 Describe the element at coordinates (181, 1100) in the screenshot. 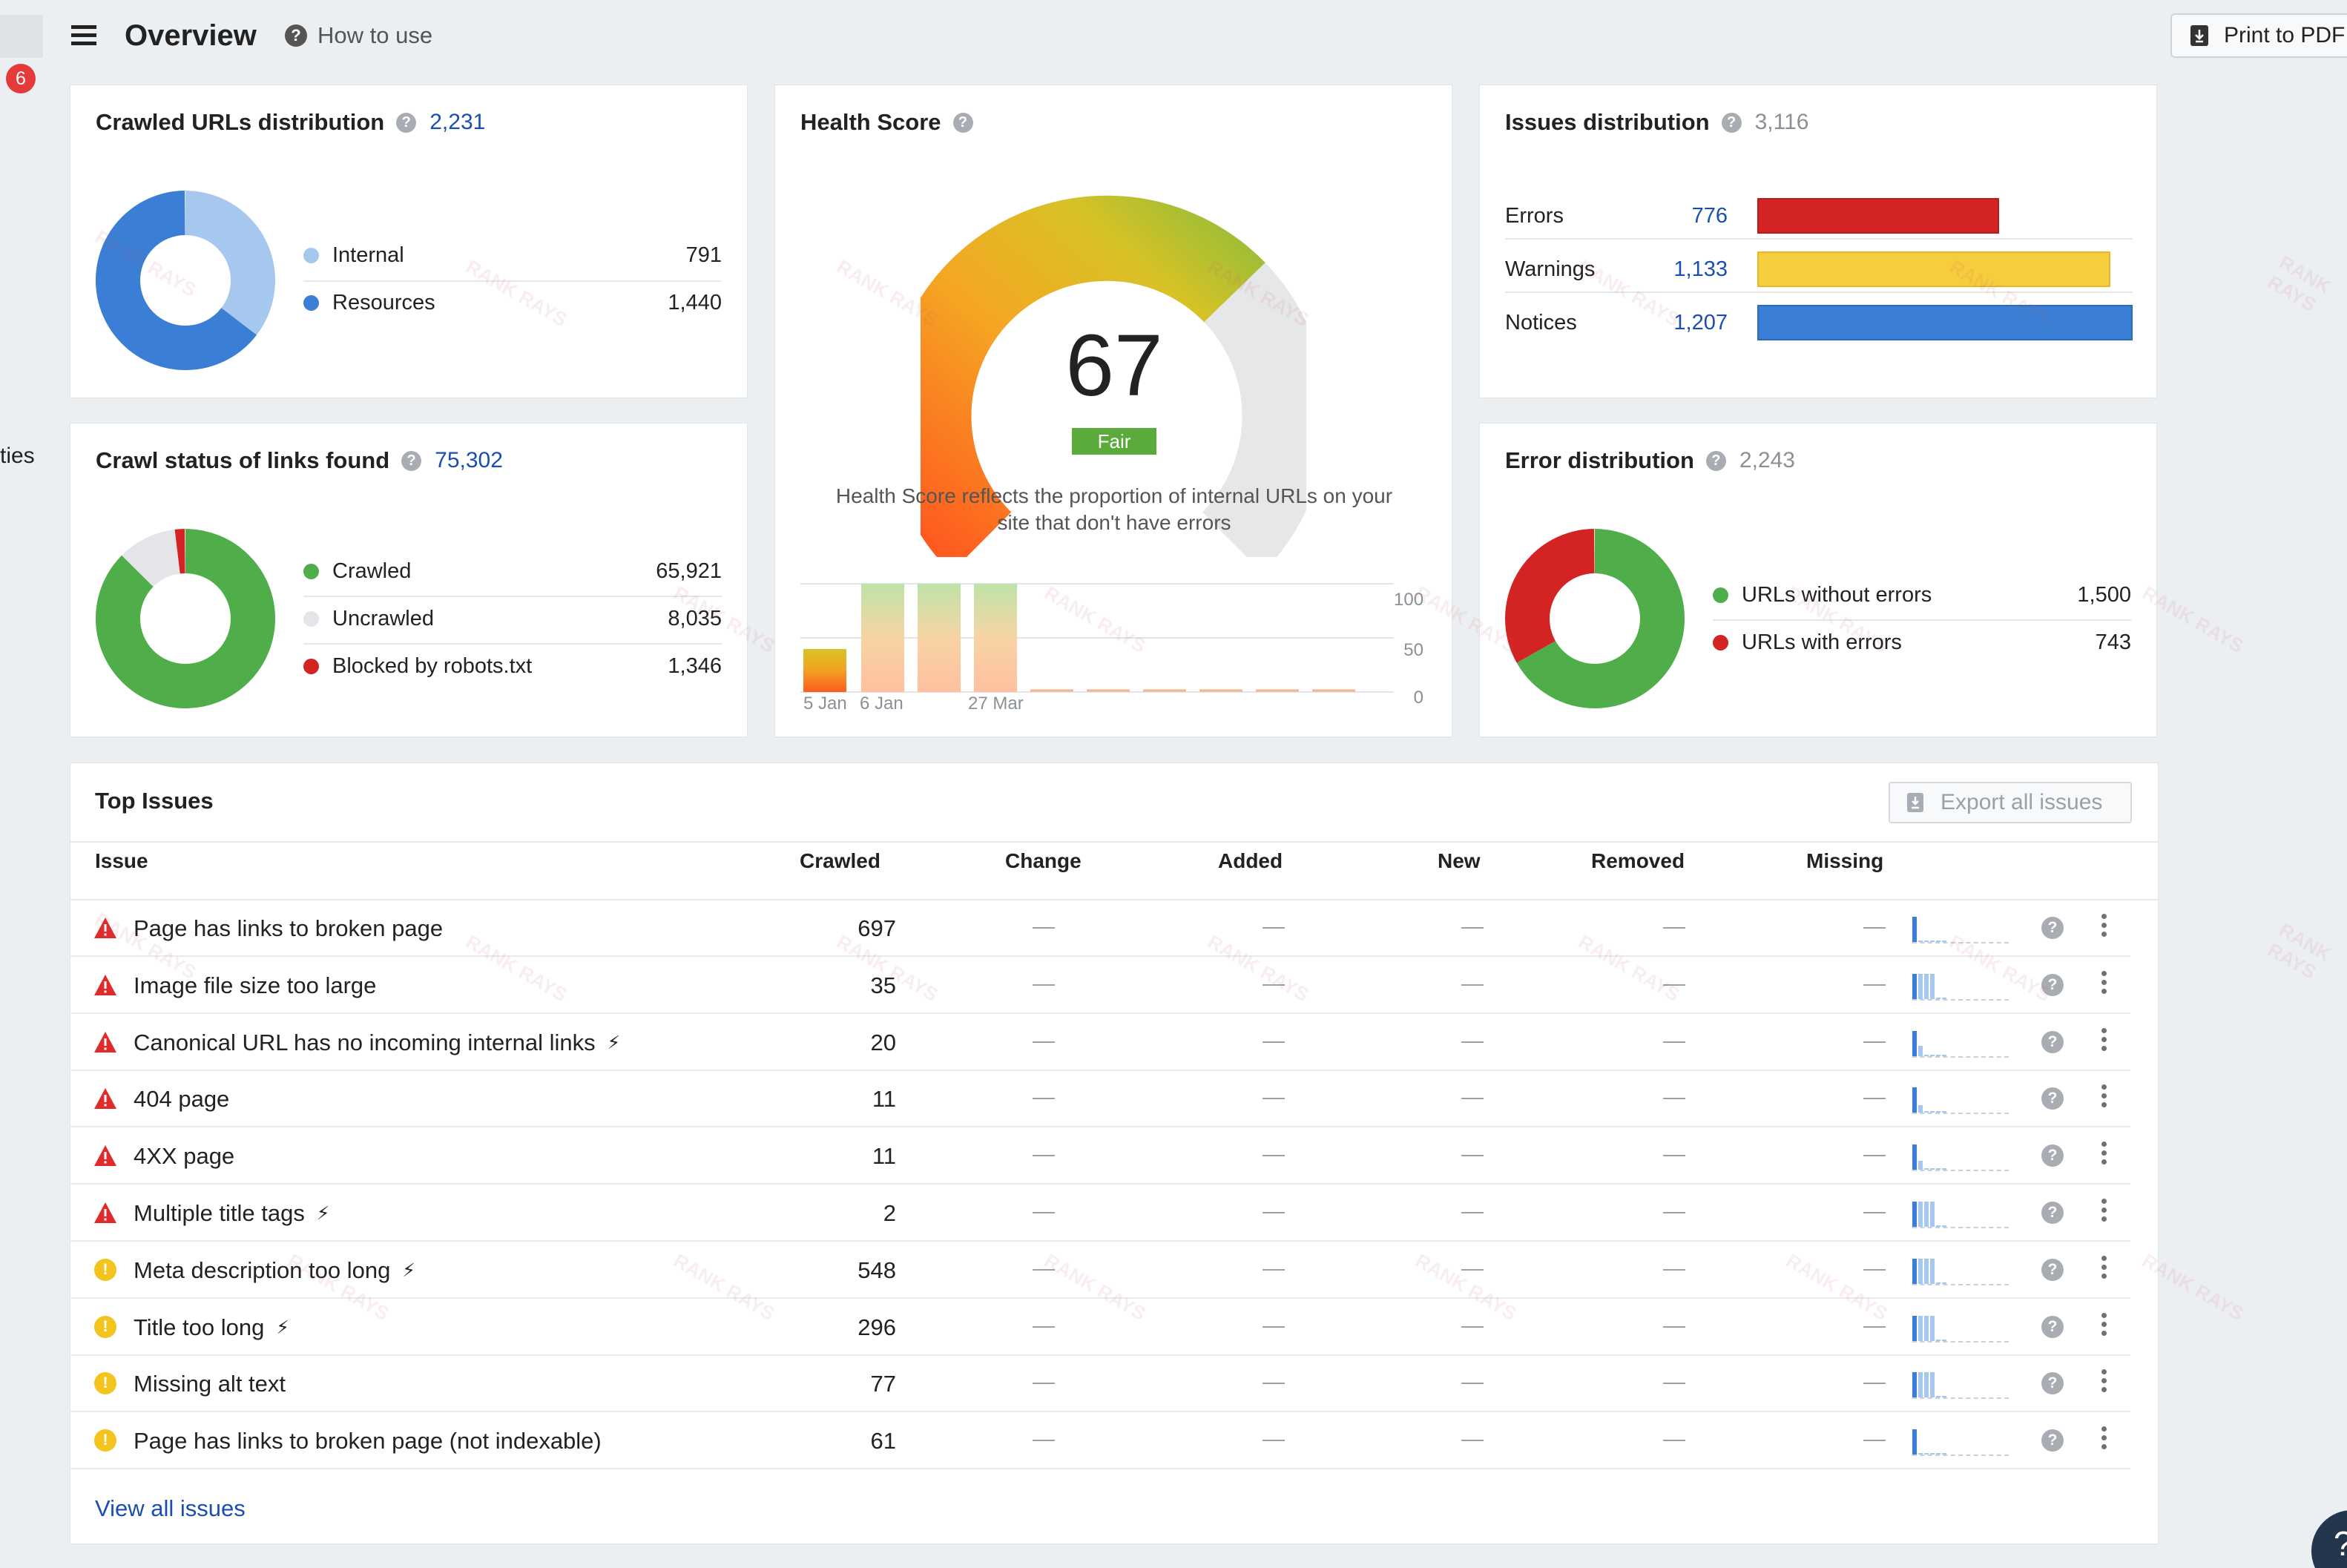

I see `issue-name: 404 page` at that location.